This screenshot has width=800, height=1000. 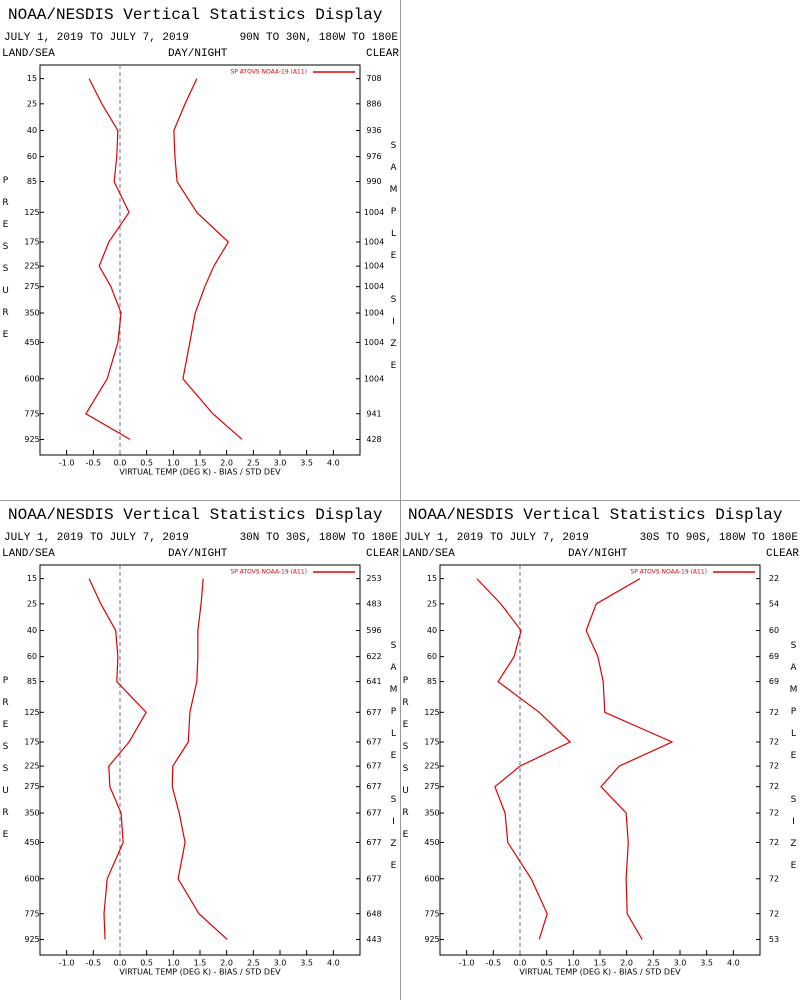 What do you see at coordinates (28, 54) in the screenshot?
I see `land-sea: LAND/SEA` at bounding box center [28, 54].